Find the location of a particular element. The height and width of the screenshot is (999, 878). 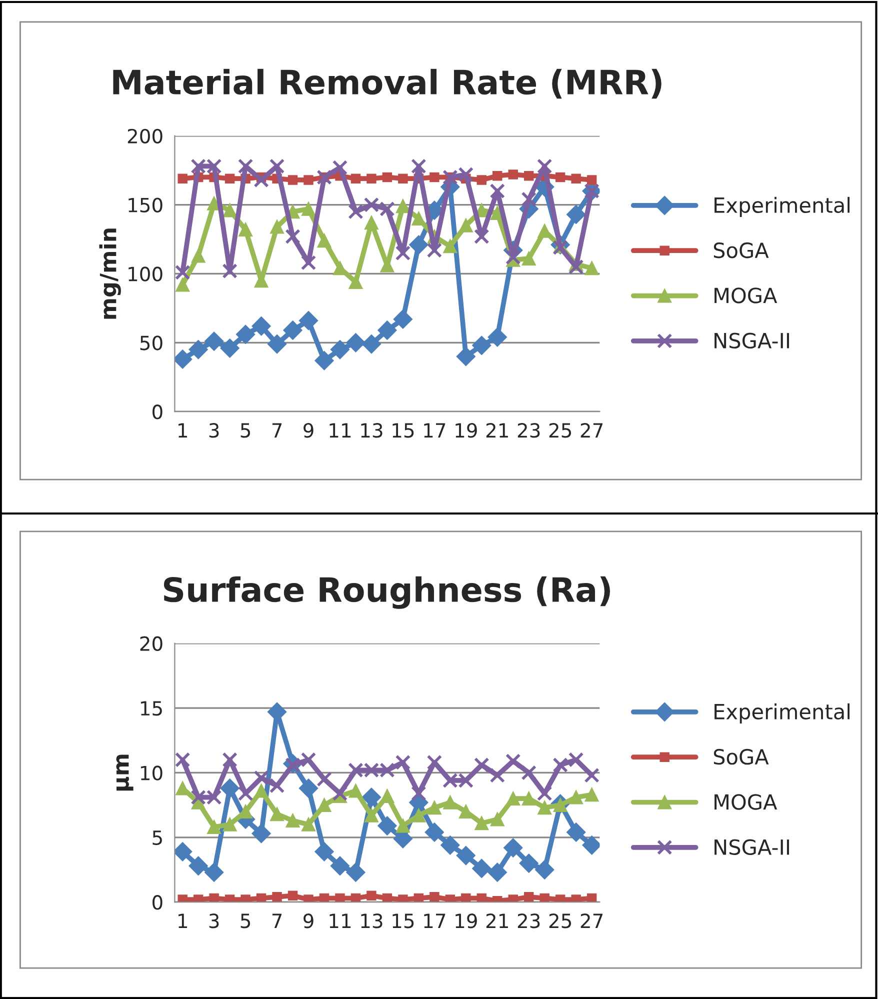

chart-title: Material Removal Rate (MRR) is located at coordinates (387, 83).